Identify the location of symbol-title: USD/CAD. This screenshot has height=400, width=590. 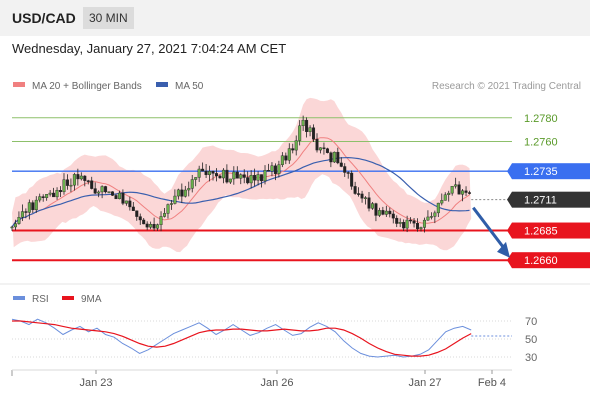
(44, 18).